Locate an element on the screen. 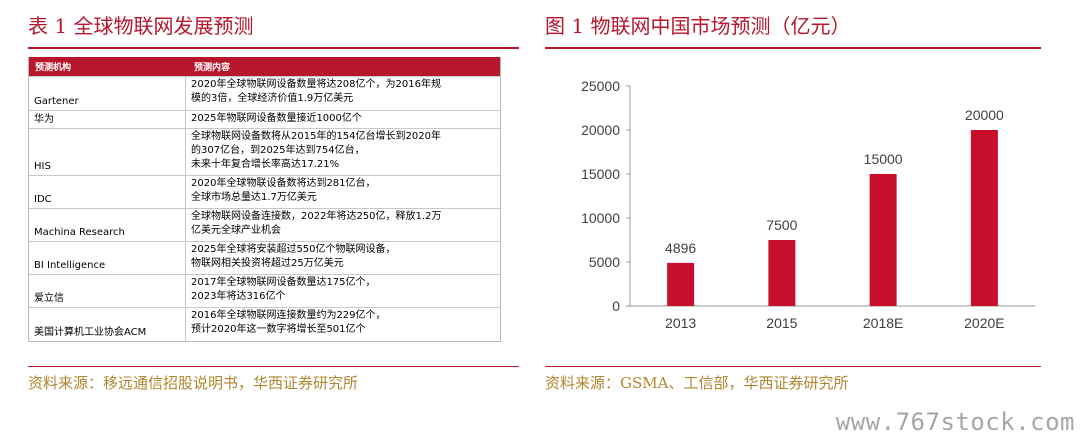  content-line: 全球物联网设备数将从2015年的154亿台增长到2020年 is located at coordinates (316, 136).